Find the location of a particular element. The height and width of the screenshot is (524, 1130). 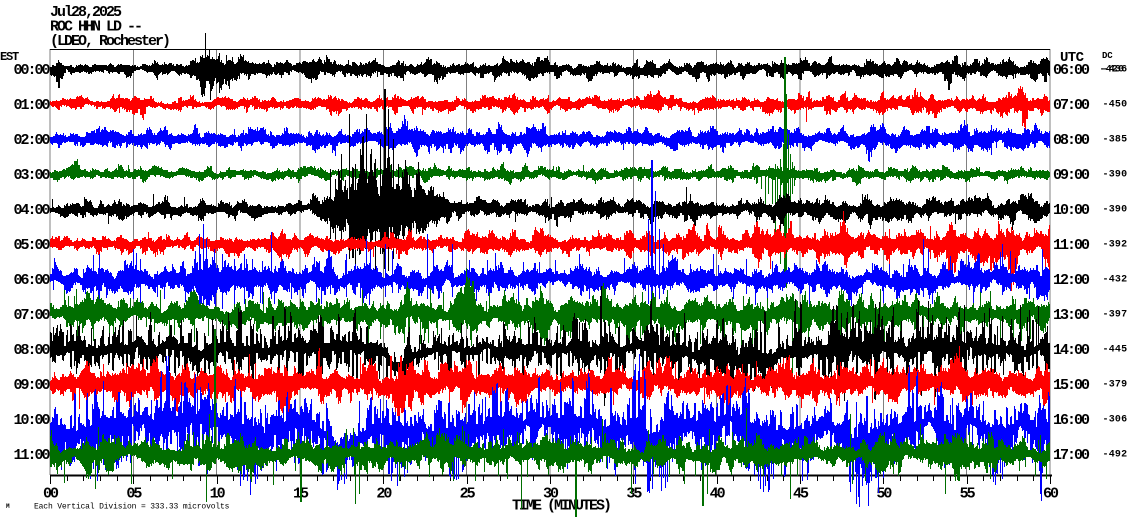

svg-text: 13:00 is located at coordinates (1071, 315).